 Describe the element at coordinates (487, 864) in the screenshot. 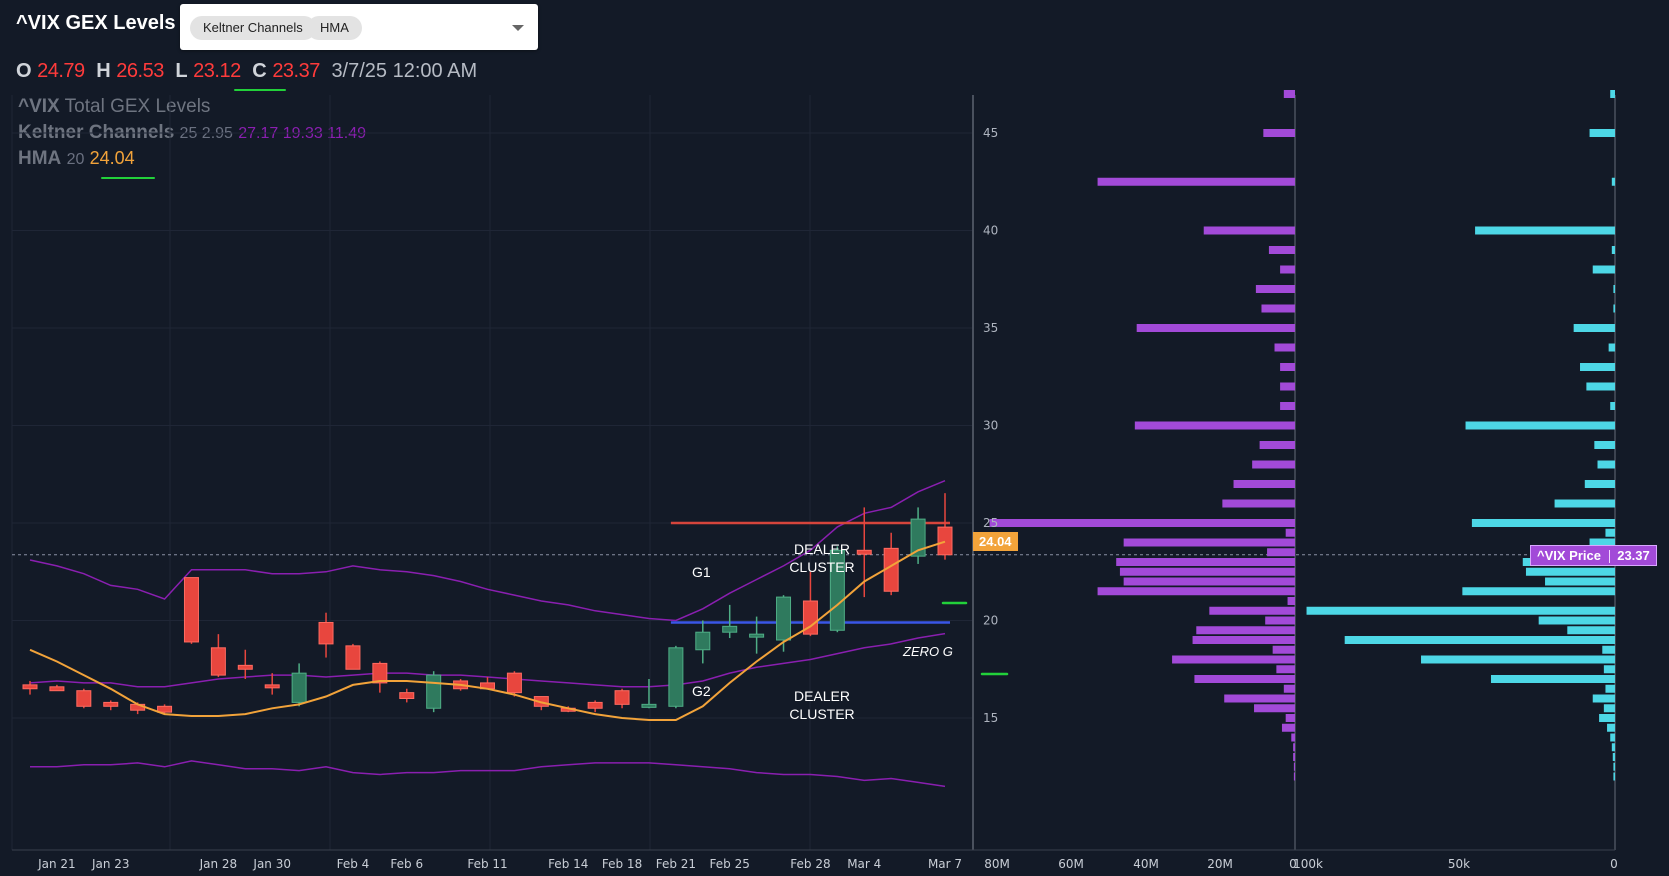

I see `x-tick-label: Feb 11` at that location.